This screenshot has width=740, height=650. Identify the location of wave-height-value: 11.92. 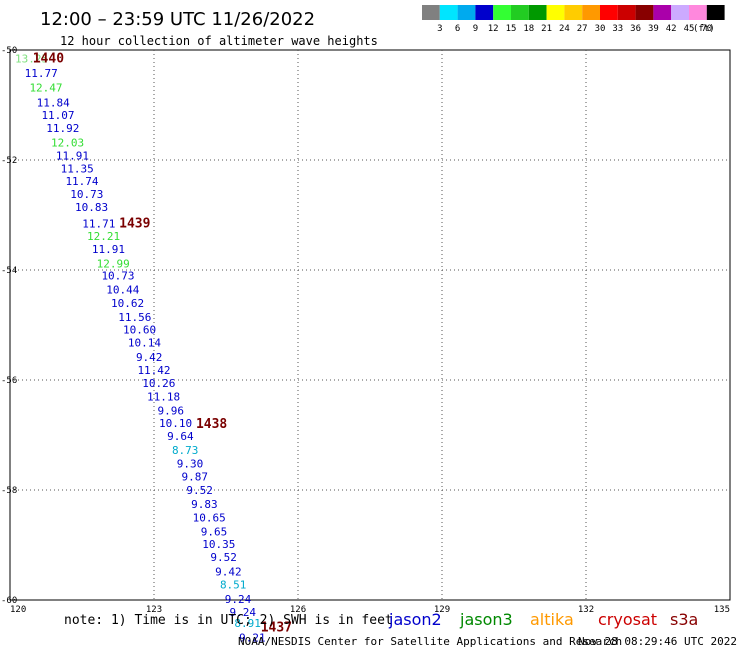
(62, 128).